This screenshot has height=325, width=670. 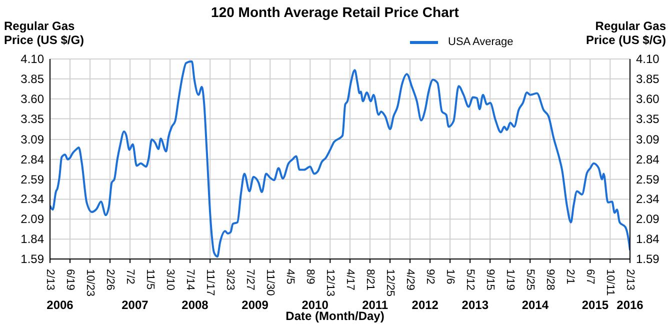 I want to click on x-tick-label: 2/1, so click(x=570, y=276).